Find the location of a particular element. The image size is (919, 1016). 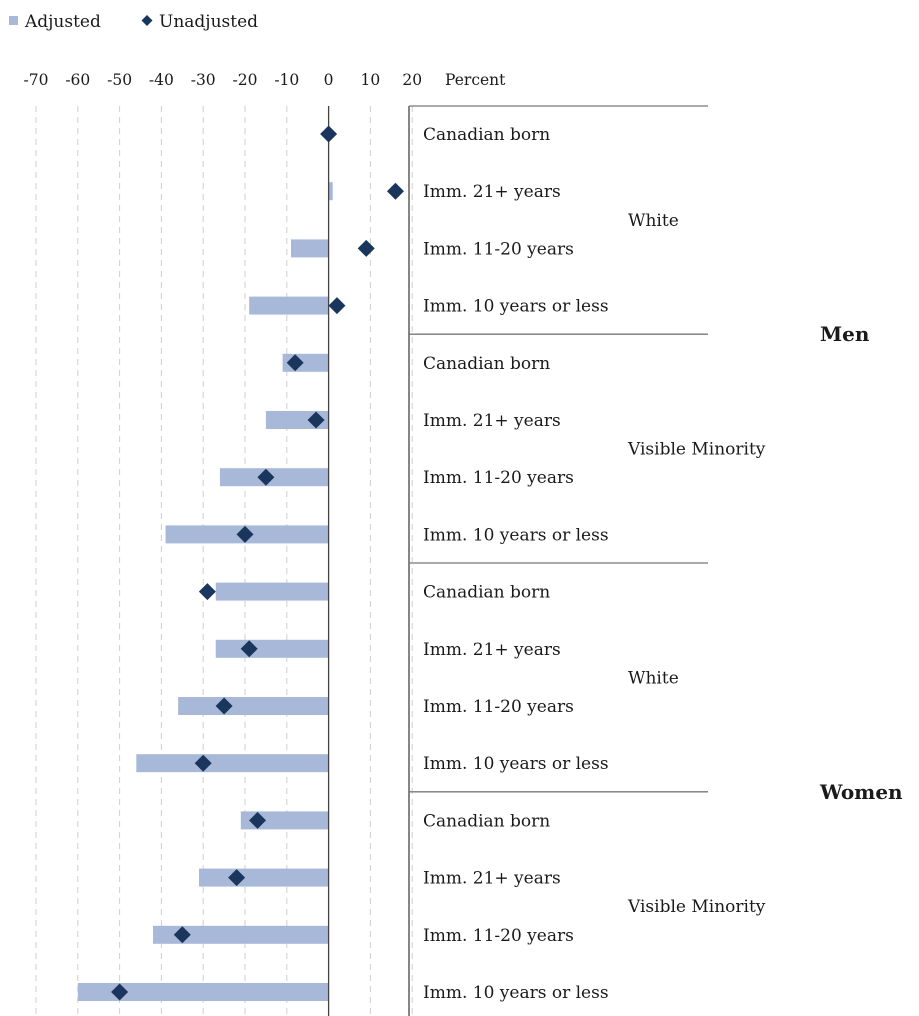

sex-label: Men is located at coordinates (845, 334).